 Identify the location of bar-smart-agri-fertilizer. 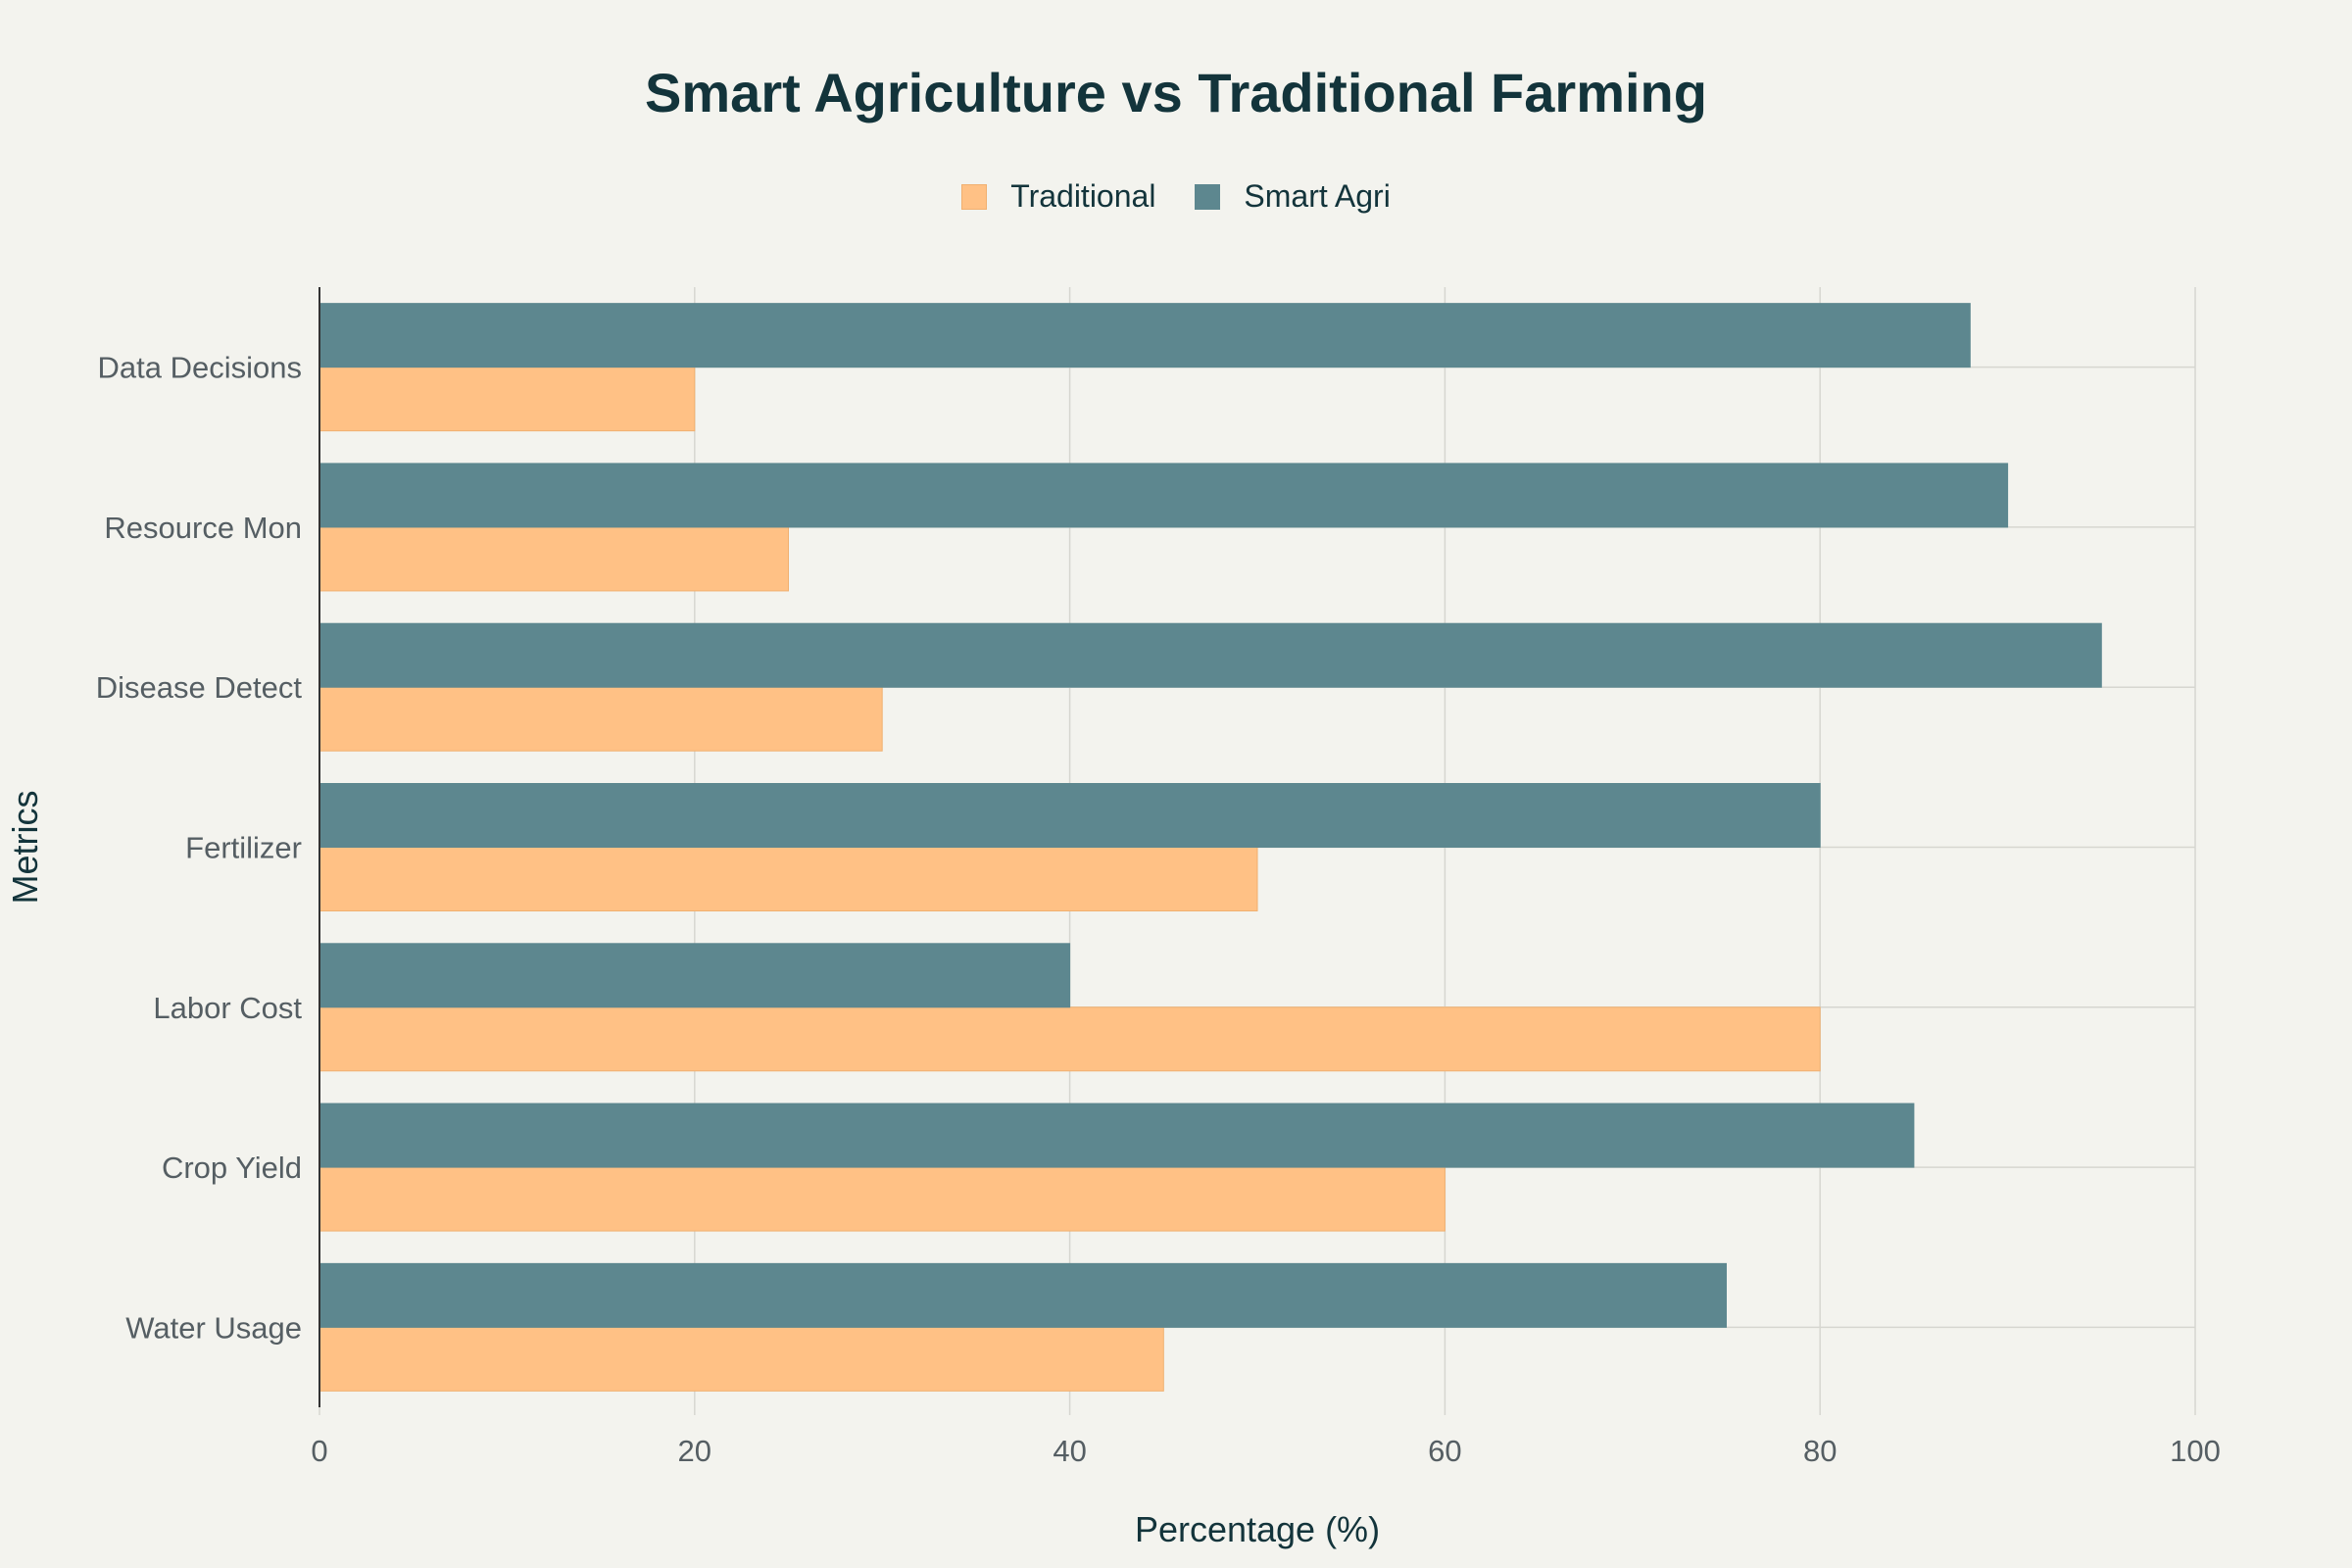
(1069, 815).